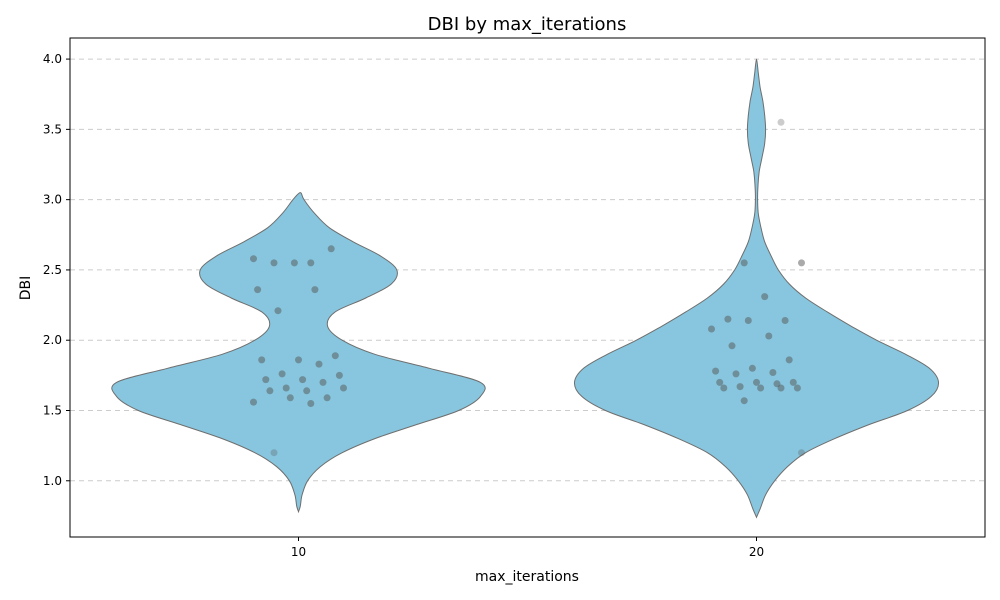 Image resolution: width=1000 pixels, height=600 pixels. I want to click on x-tick-label: 10, so click(298, 552).